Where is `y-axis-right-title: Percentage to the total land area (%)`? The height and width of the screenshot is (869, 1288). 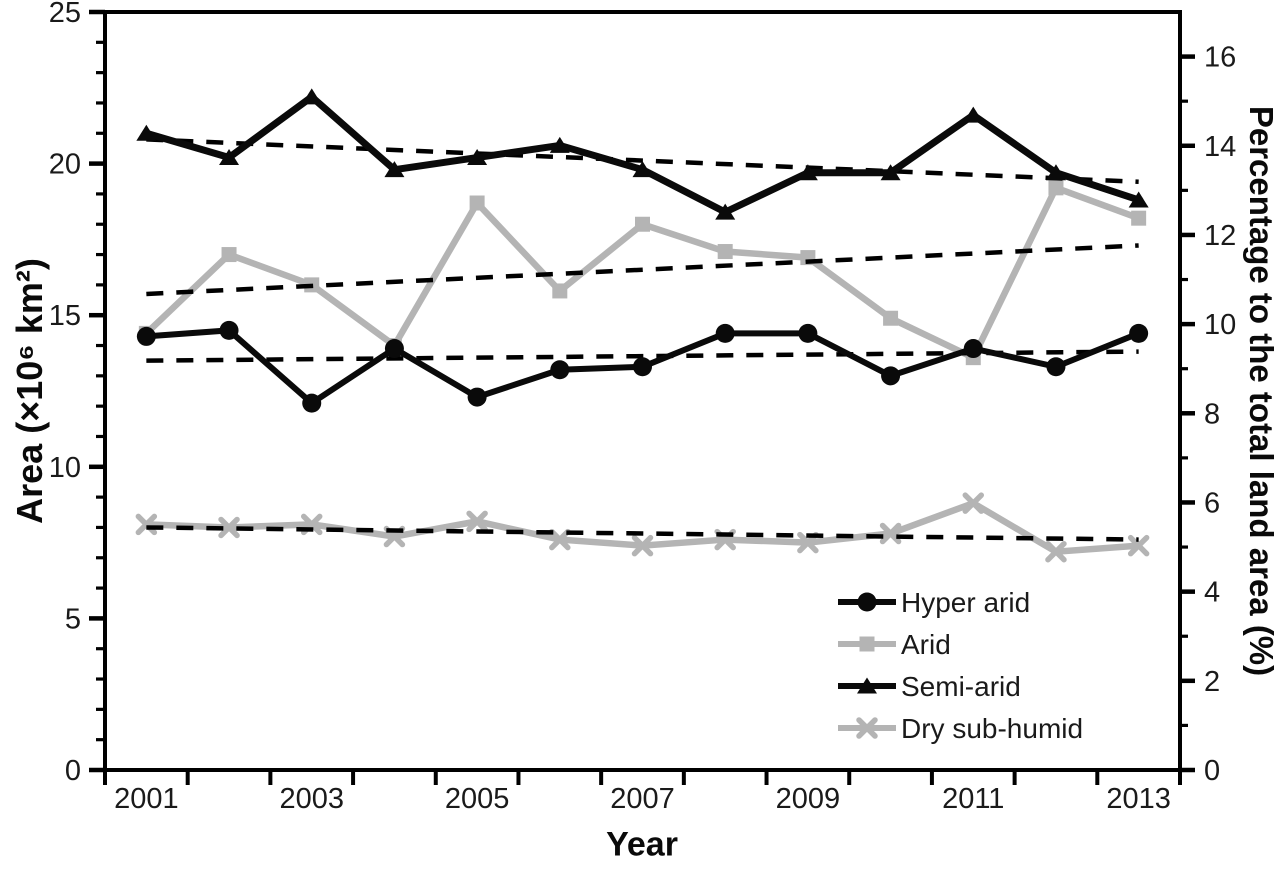 y-axis-right-title: Percentage to the total land area (%) is located at coordinates (1261, 391).